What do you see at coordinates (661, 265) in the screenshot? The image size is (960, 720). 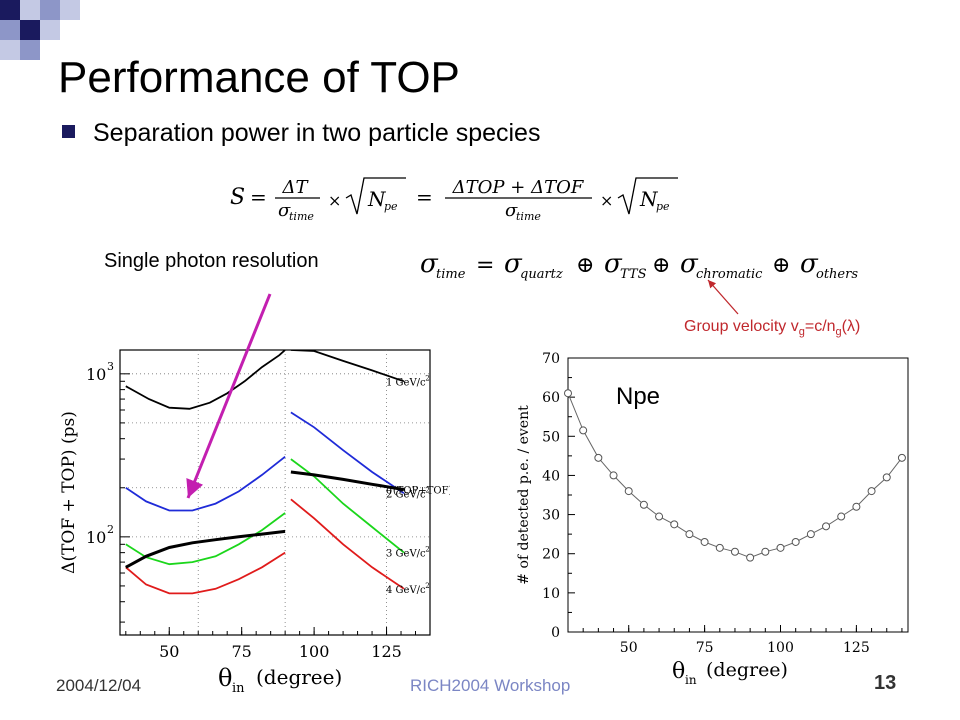 I see `oplus-2: ⊕` at bounding box center [661, 265].